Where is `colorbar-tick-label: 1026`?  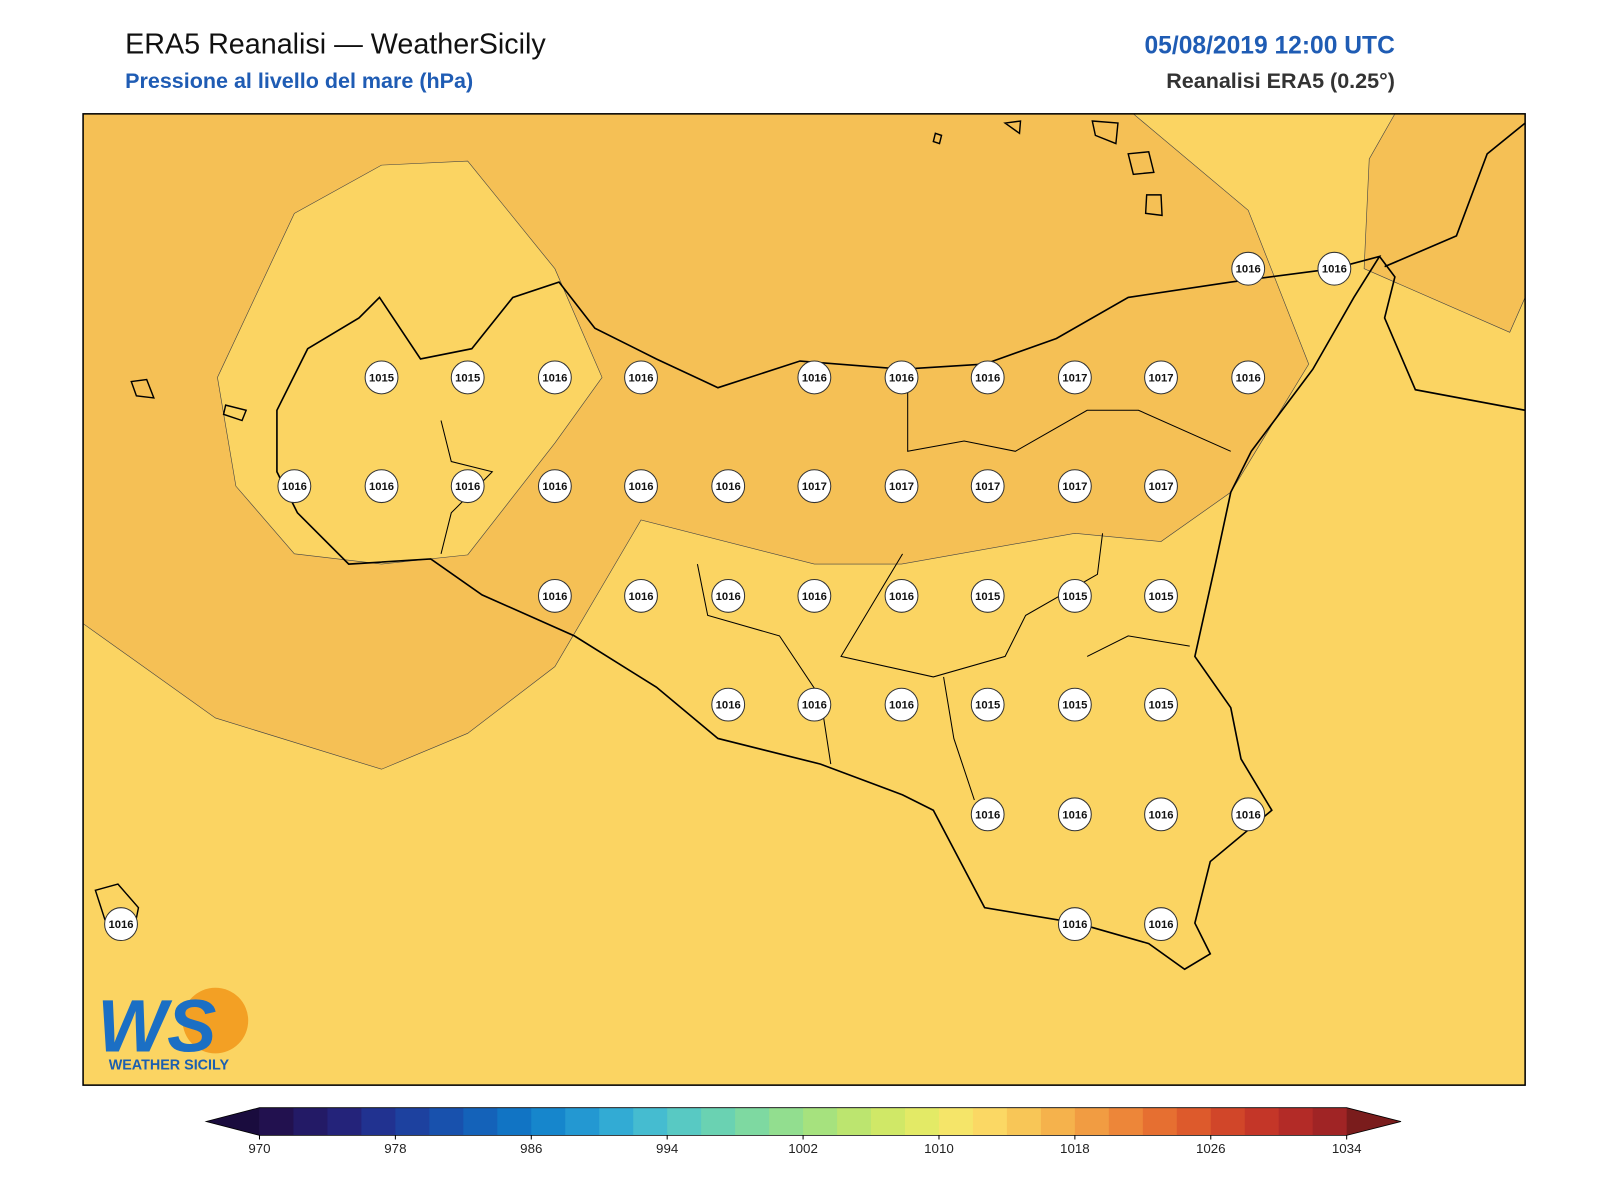 colorbar-tick-label: 1026 is located at coordinates (1211, 1148).